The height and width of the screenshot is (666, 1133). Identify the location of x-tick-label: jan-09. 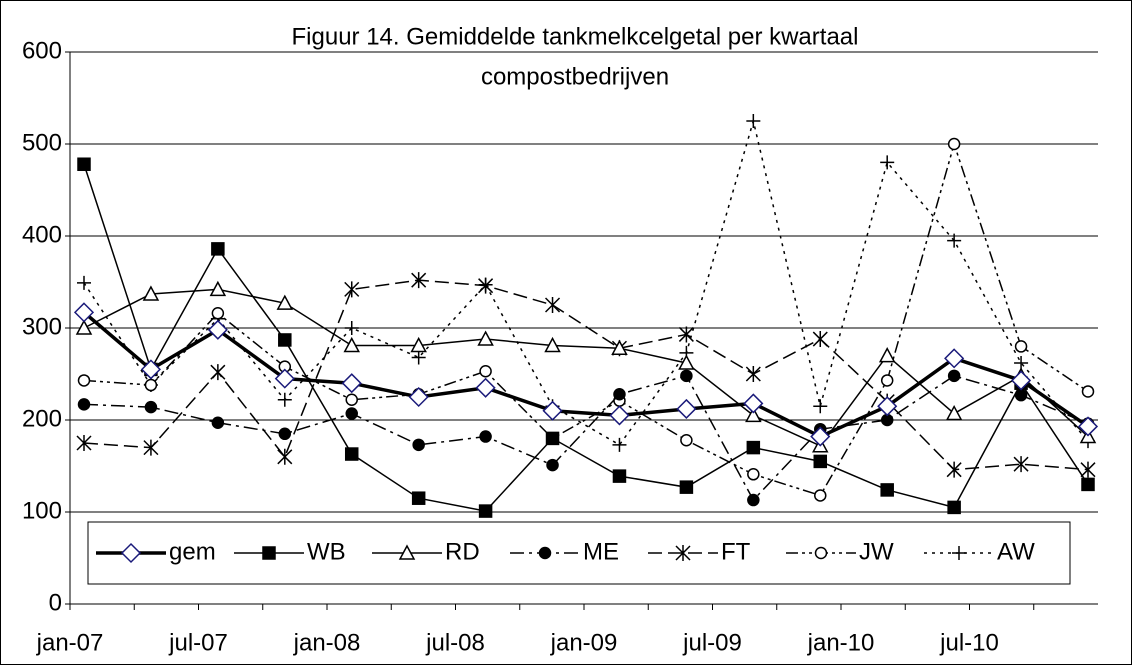
(584, 642).